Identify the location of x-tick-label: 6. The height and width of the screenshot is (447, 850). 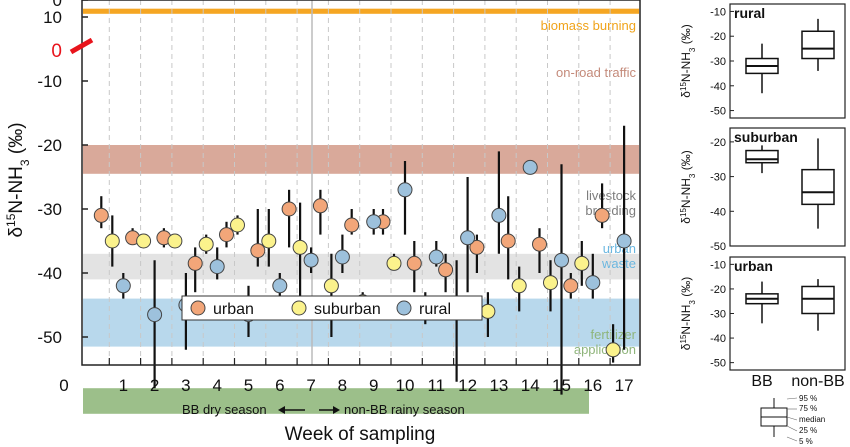
(279, 385).